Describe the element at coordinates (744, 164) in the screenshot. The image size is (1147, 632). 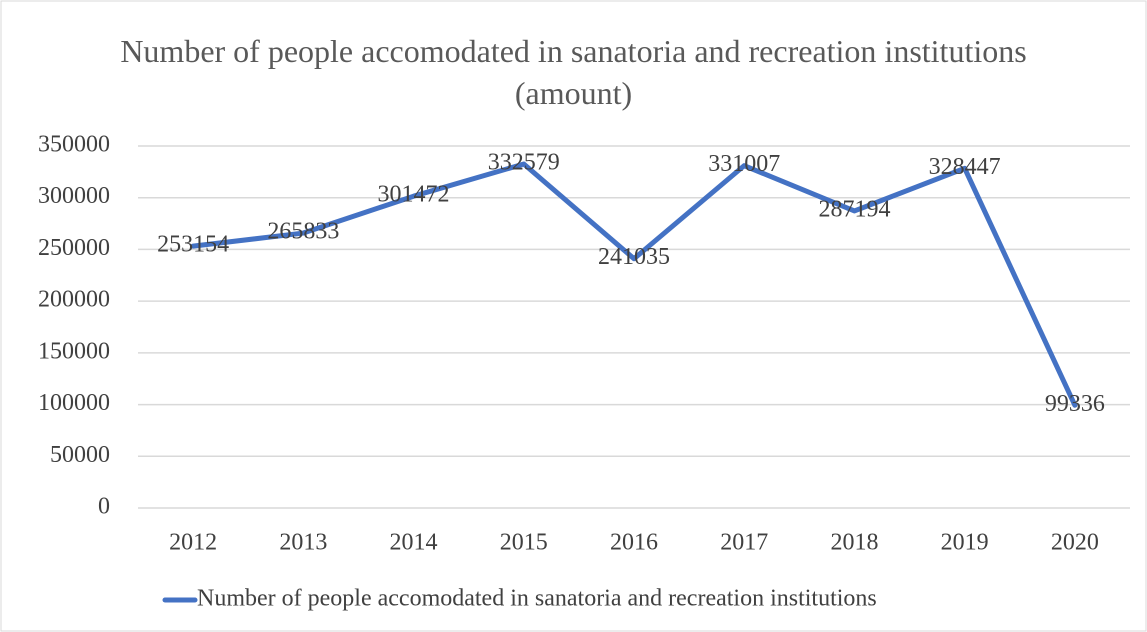
I see `data-label: 331007` at that location.